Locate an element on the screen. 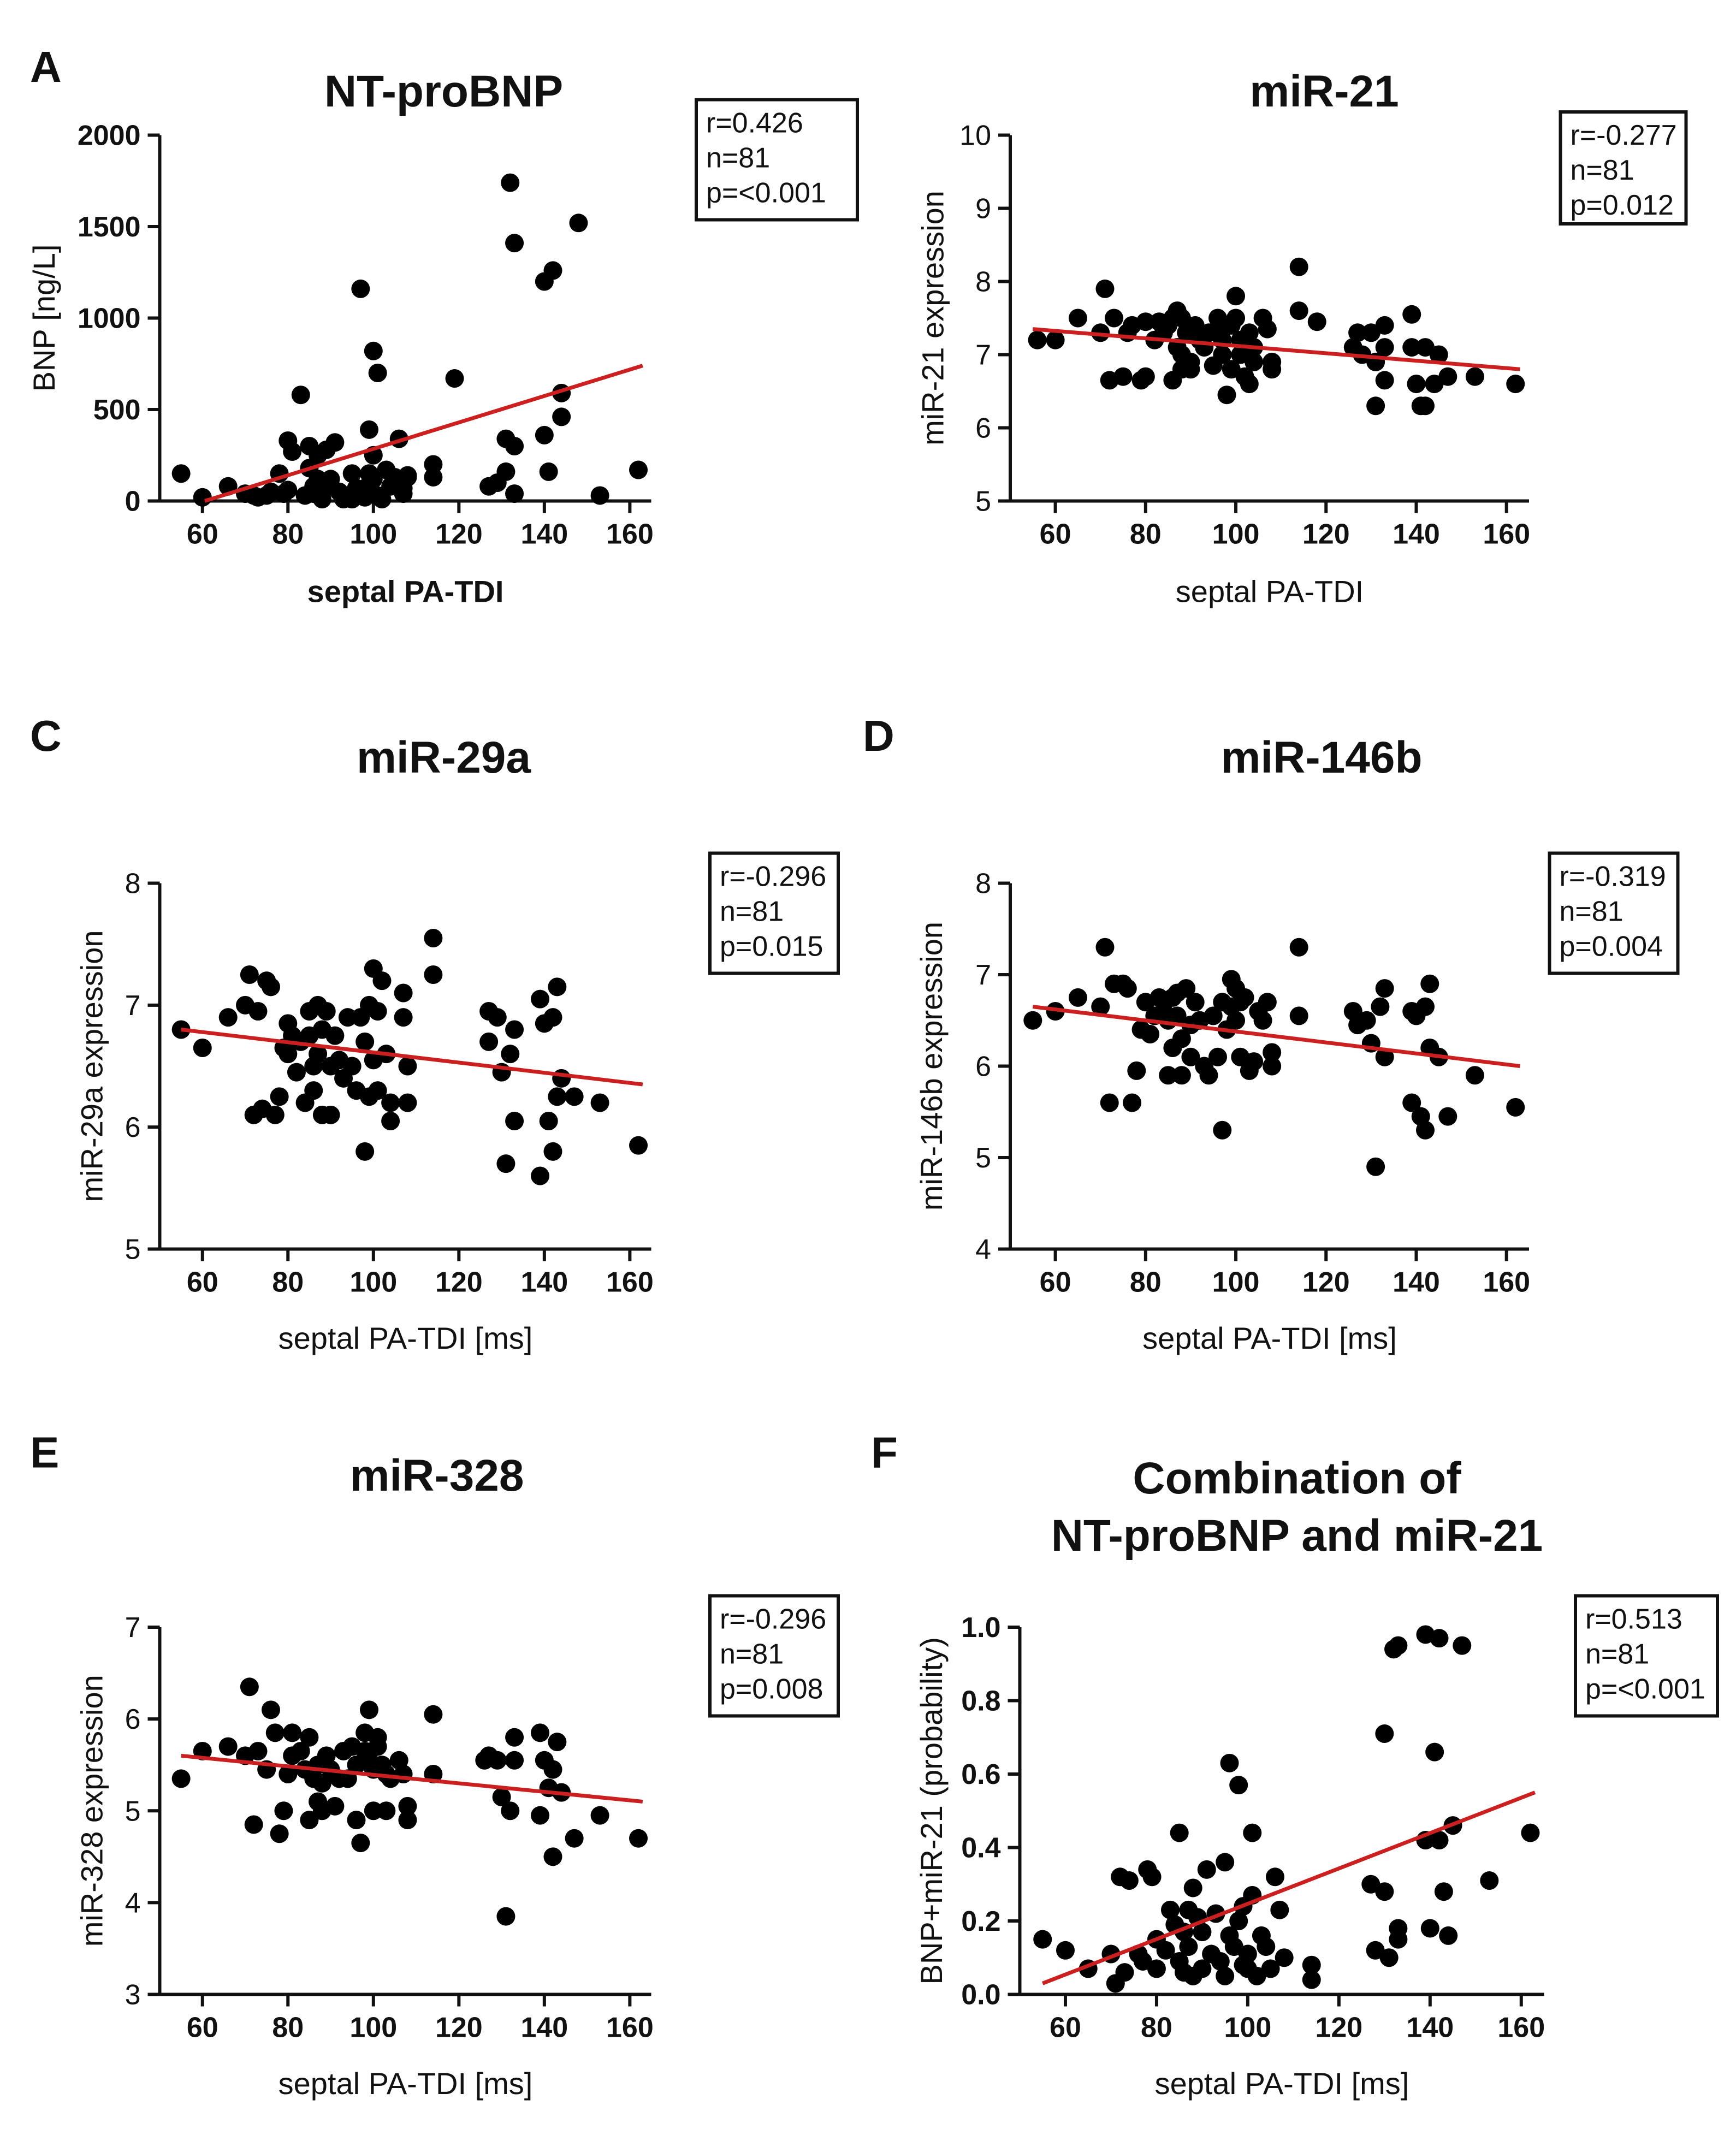 The height and width of the screenshot is (2129, 1736). panel-letter: F is located at coordinates (884, 1452).